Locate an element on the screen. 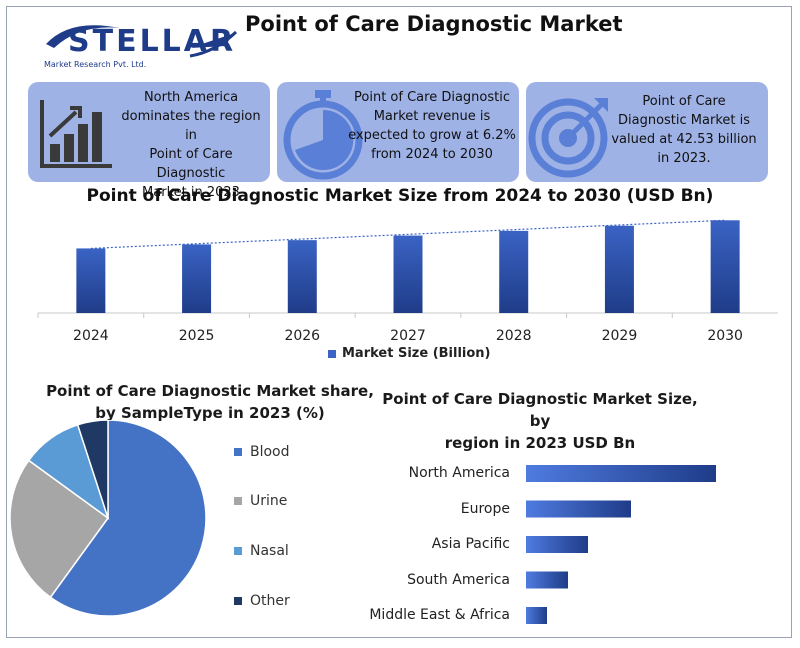  bar-2025 is located at coordinates (197, 278).